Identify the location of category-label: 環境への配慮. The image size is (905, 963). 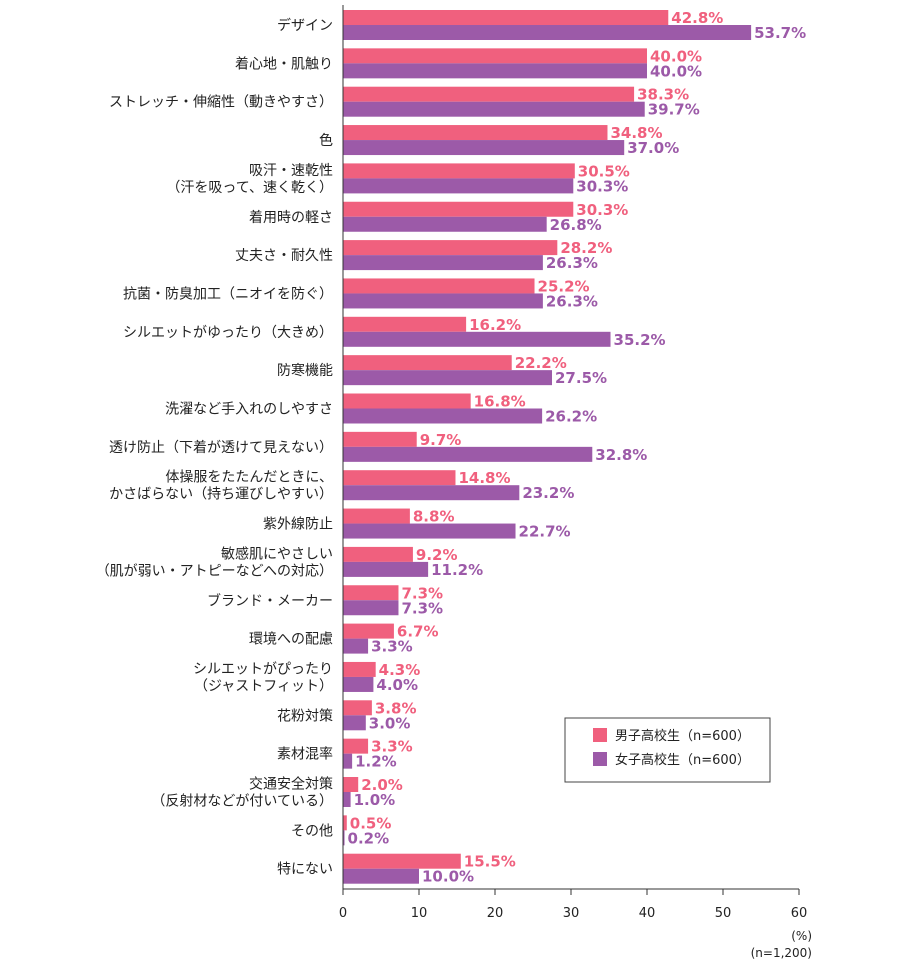
(291, 640).